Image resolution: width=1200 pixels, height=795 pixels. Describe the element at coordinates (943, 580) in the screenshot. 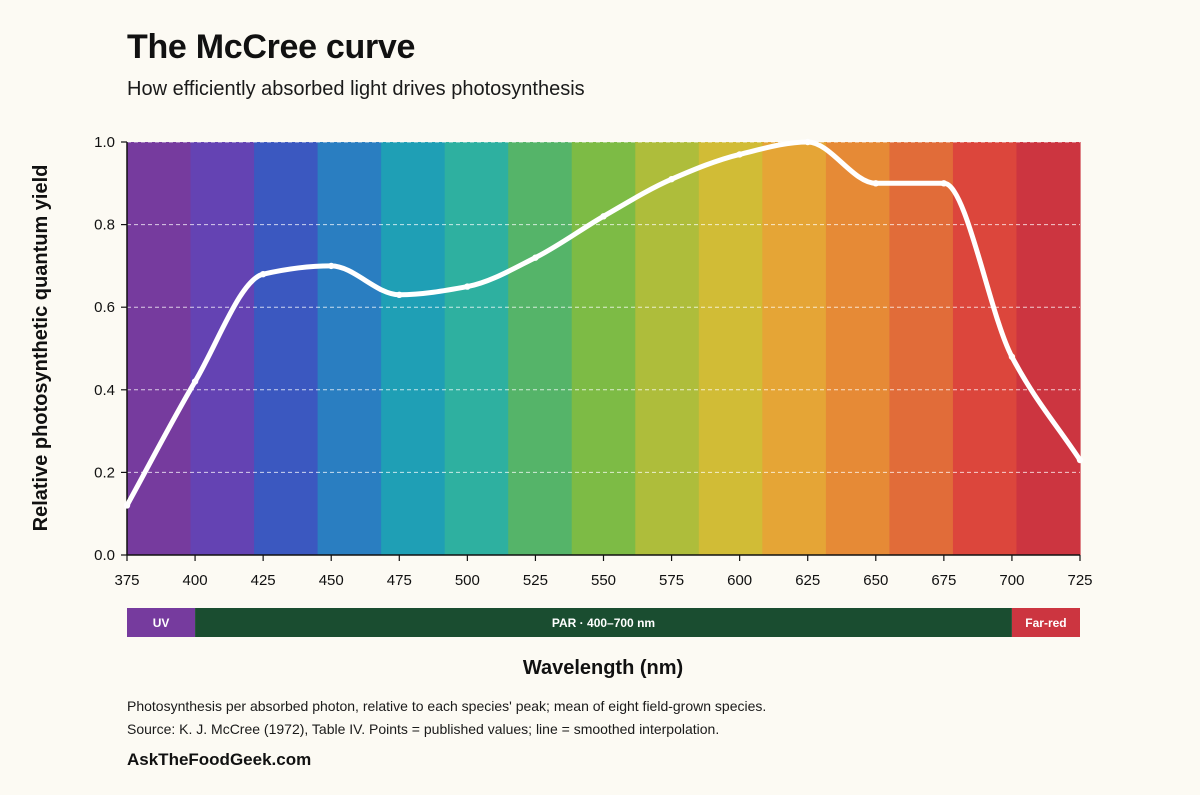

I see `x-tick-label: 675` at that location.